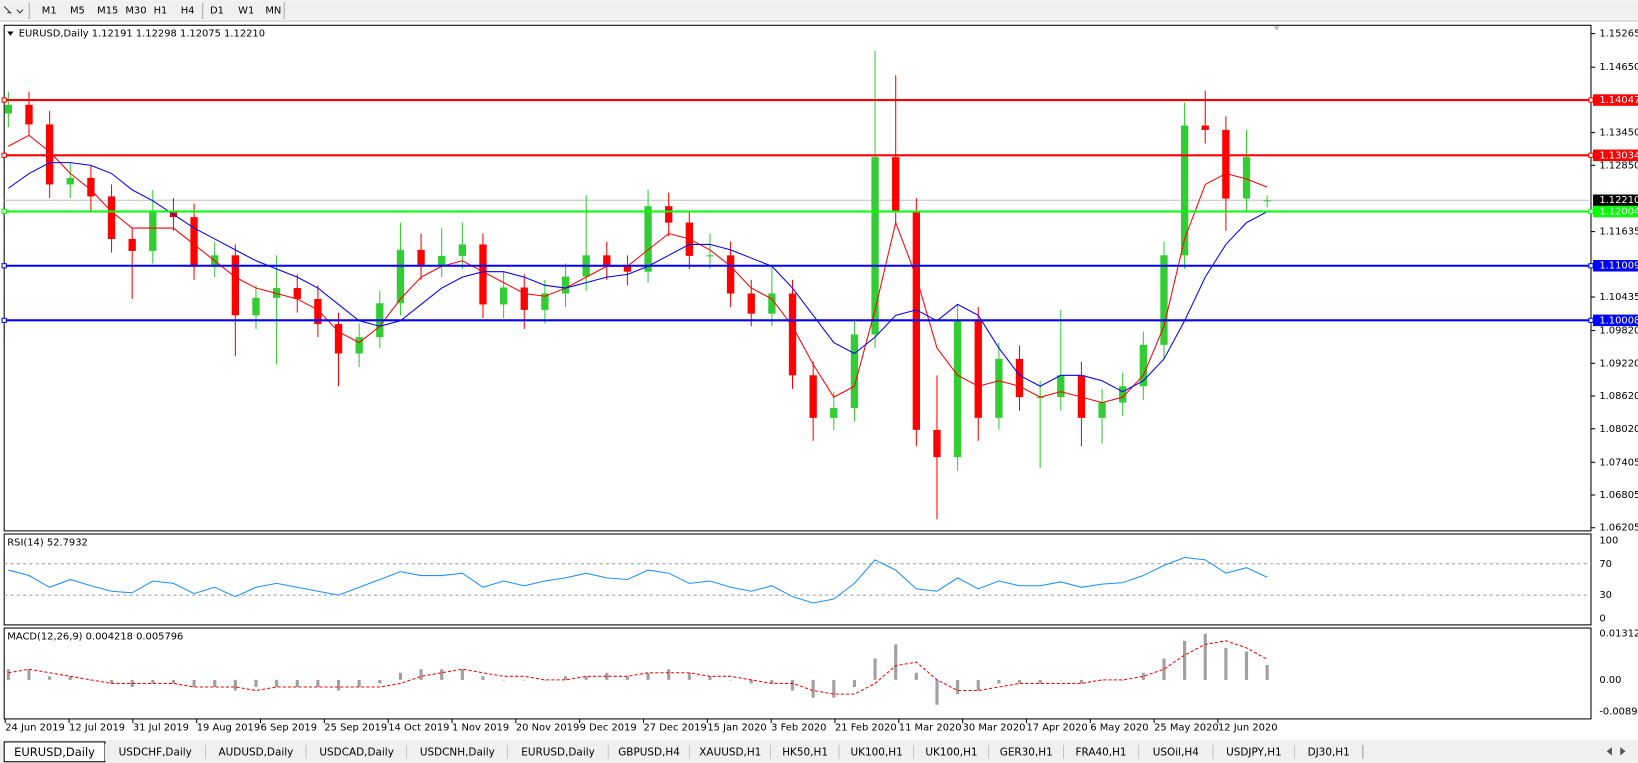  I want to click on x-tick-label: 1 Nov 2019, so click(480, 727).